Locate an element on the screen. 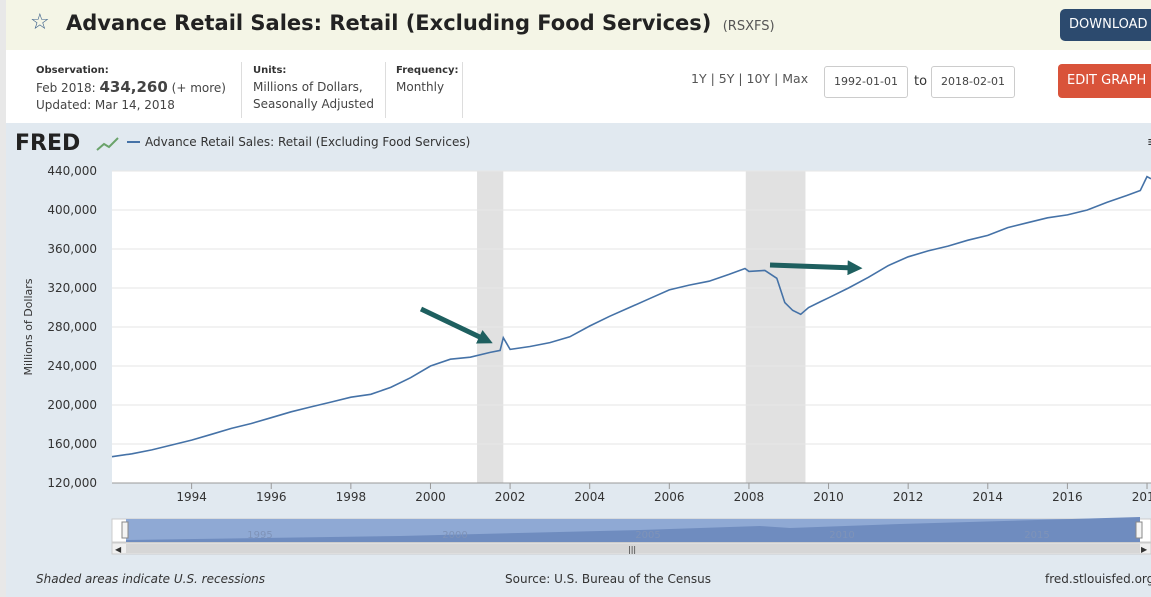 This screenshot has width=1151, height=597. y-tick-label: 200,000 is located at coordinates (72, 405).